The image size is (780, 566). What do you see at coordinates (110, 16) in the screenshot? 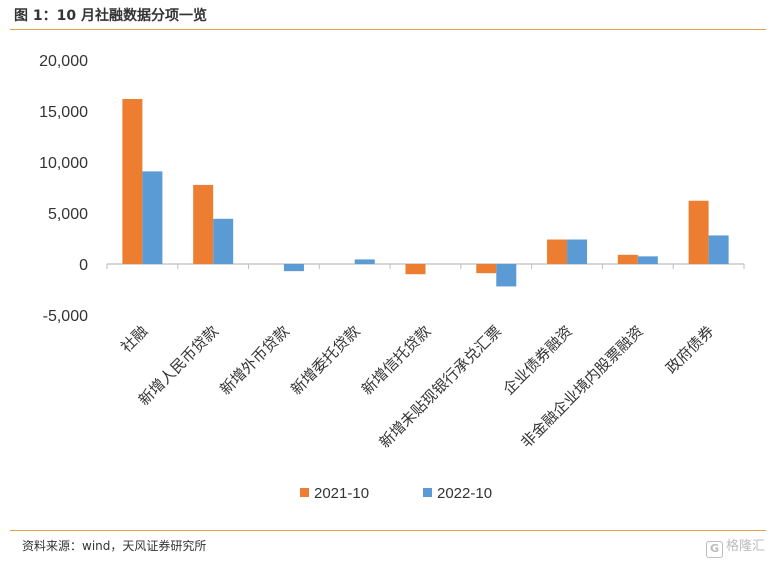
I see `figure-title: 图 1：10 月社融数据分项一览` at bounding box center [110, 16].